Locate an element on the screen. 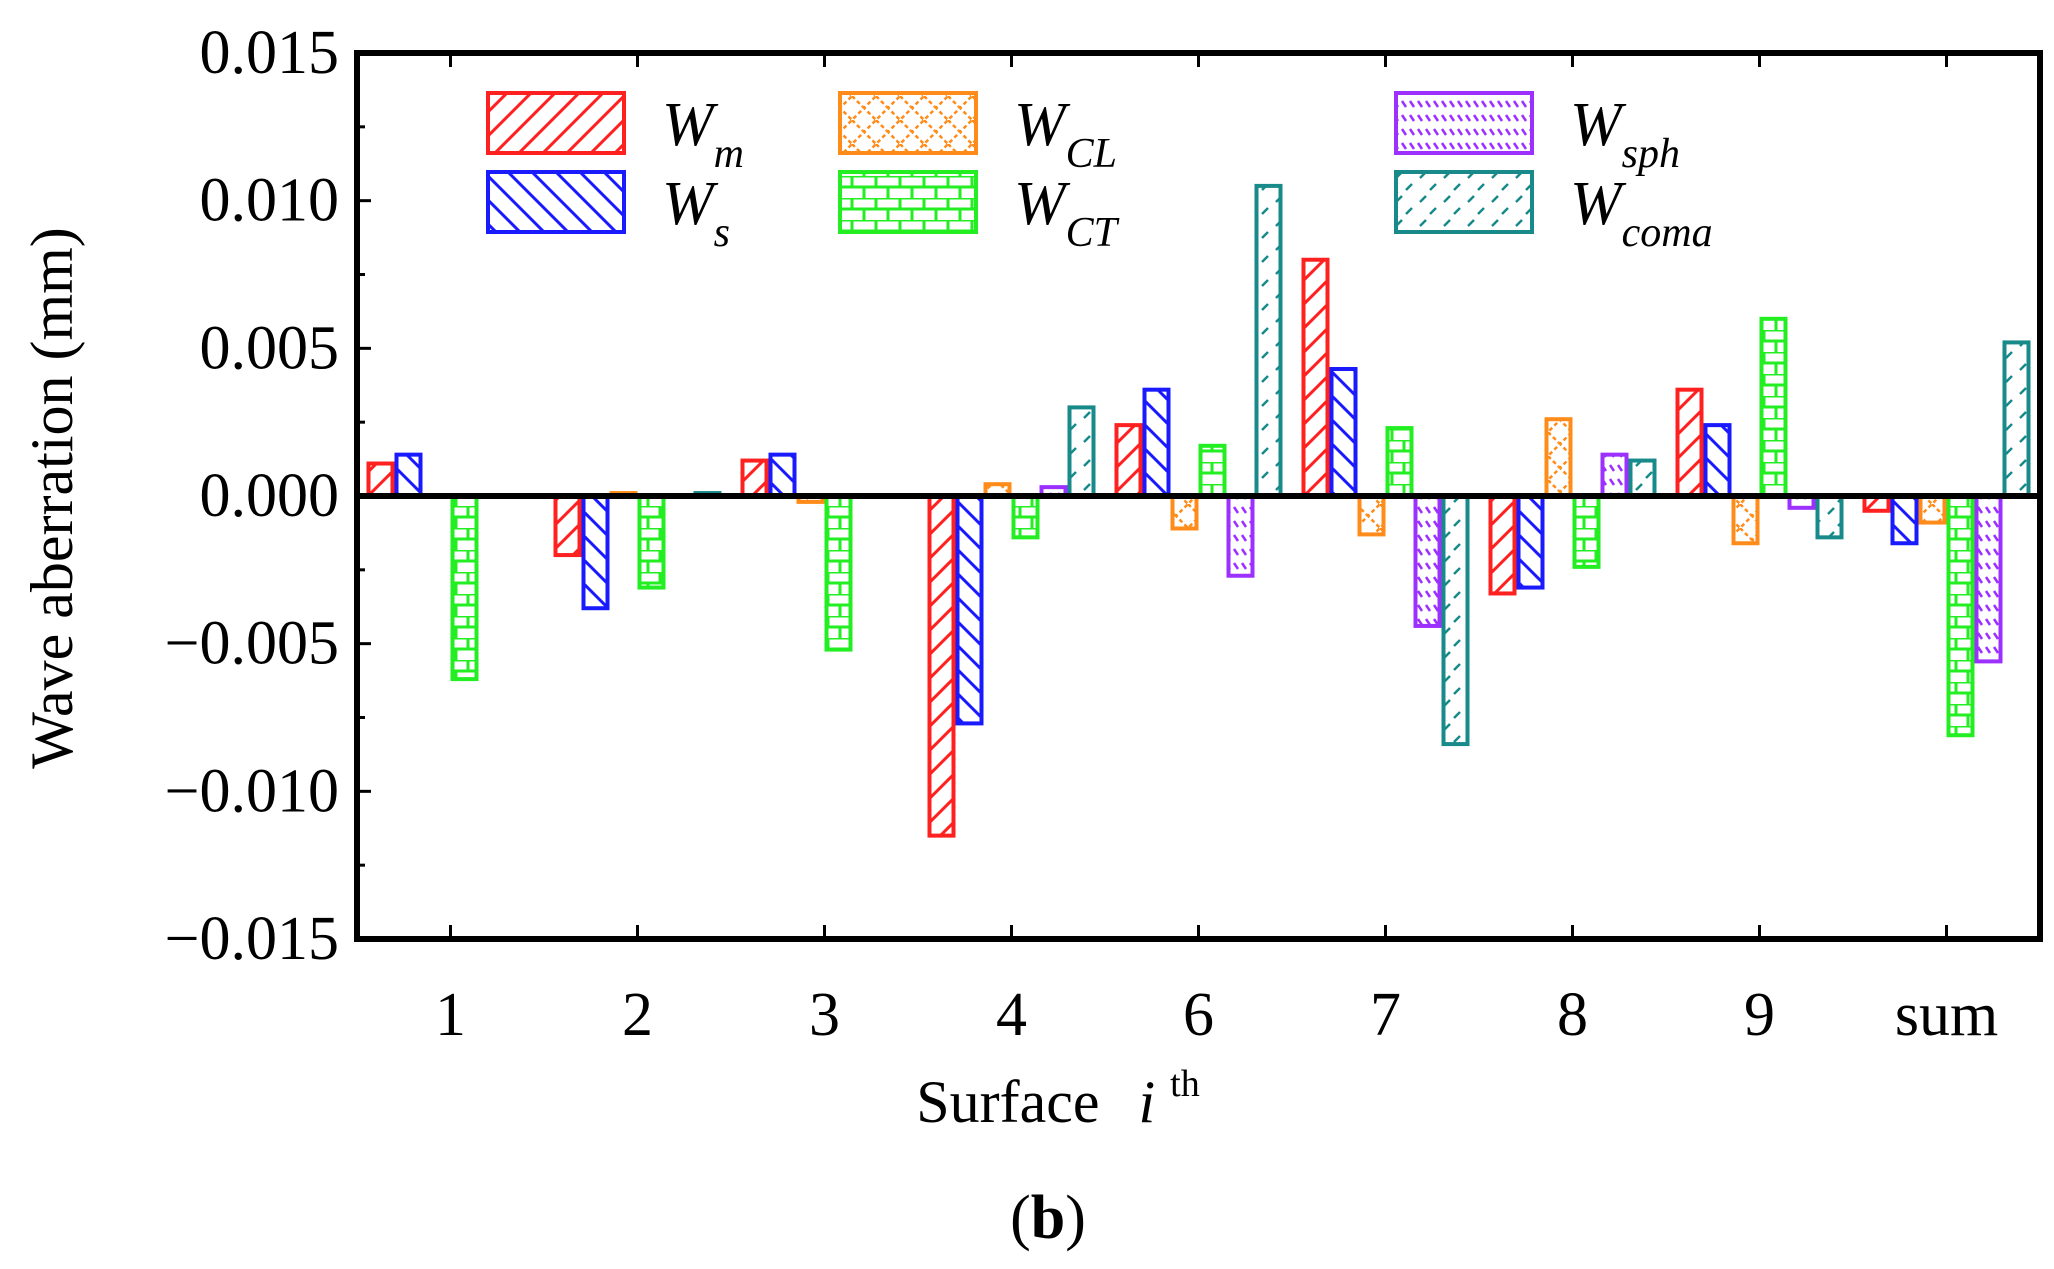 The width and height of the screenshot is (2054, 1269). x-tick-label-8: 8 is located at coordinates (1572, 1015).